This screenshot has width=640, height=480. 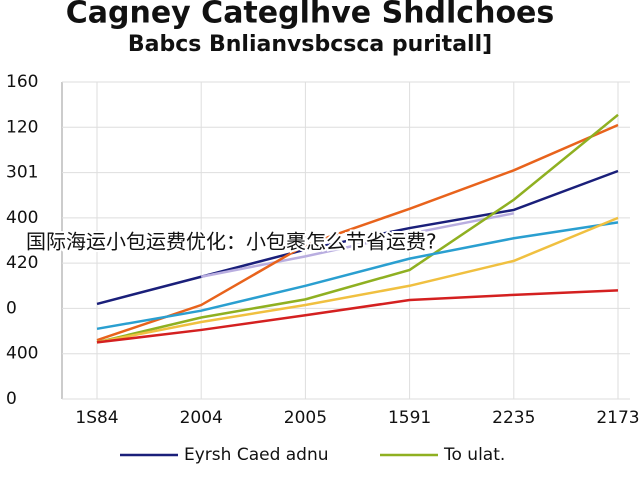 What do you see at coordinates (617, 418) in the screenshot?
I see `x-tick-label: 2173` at bounding box center [617, 418].